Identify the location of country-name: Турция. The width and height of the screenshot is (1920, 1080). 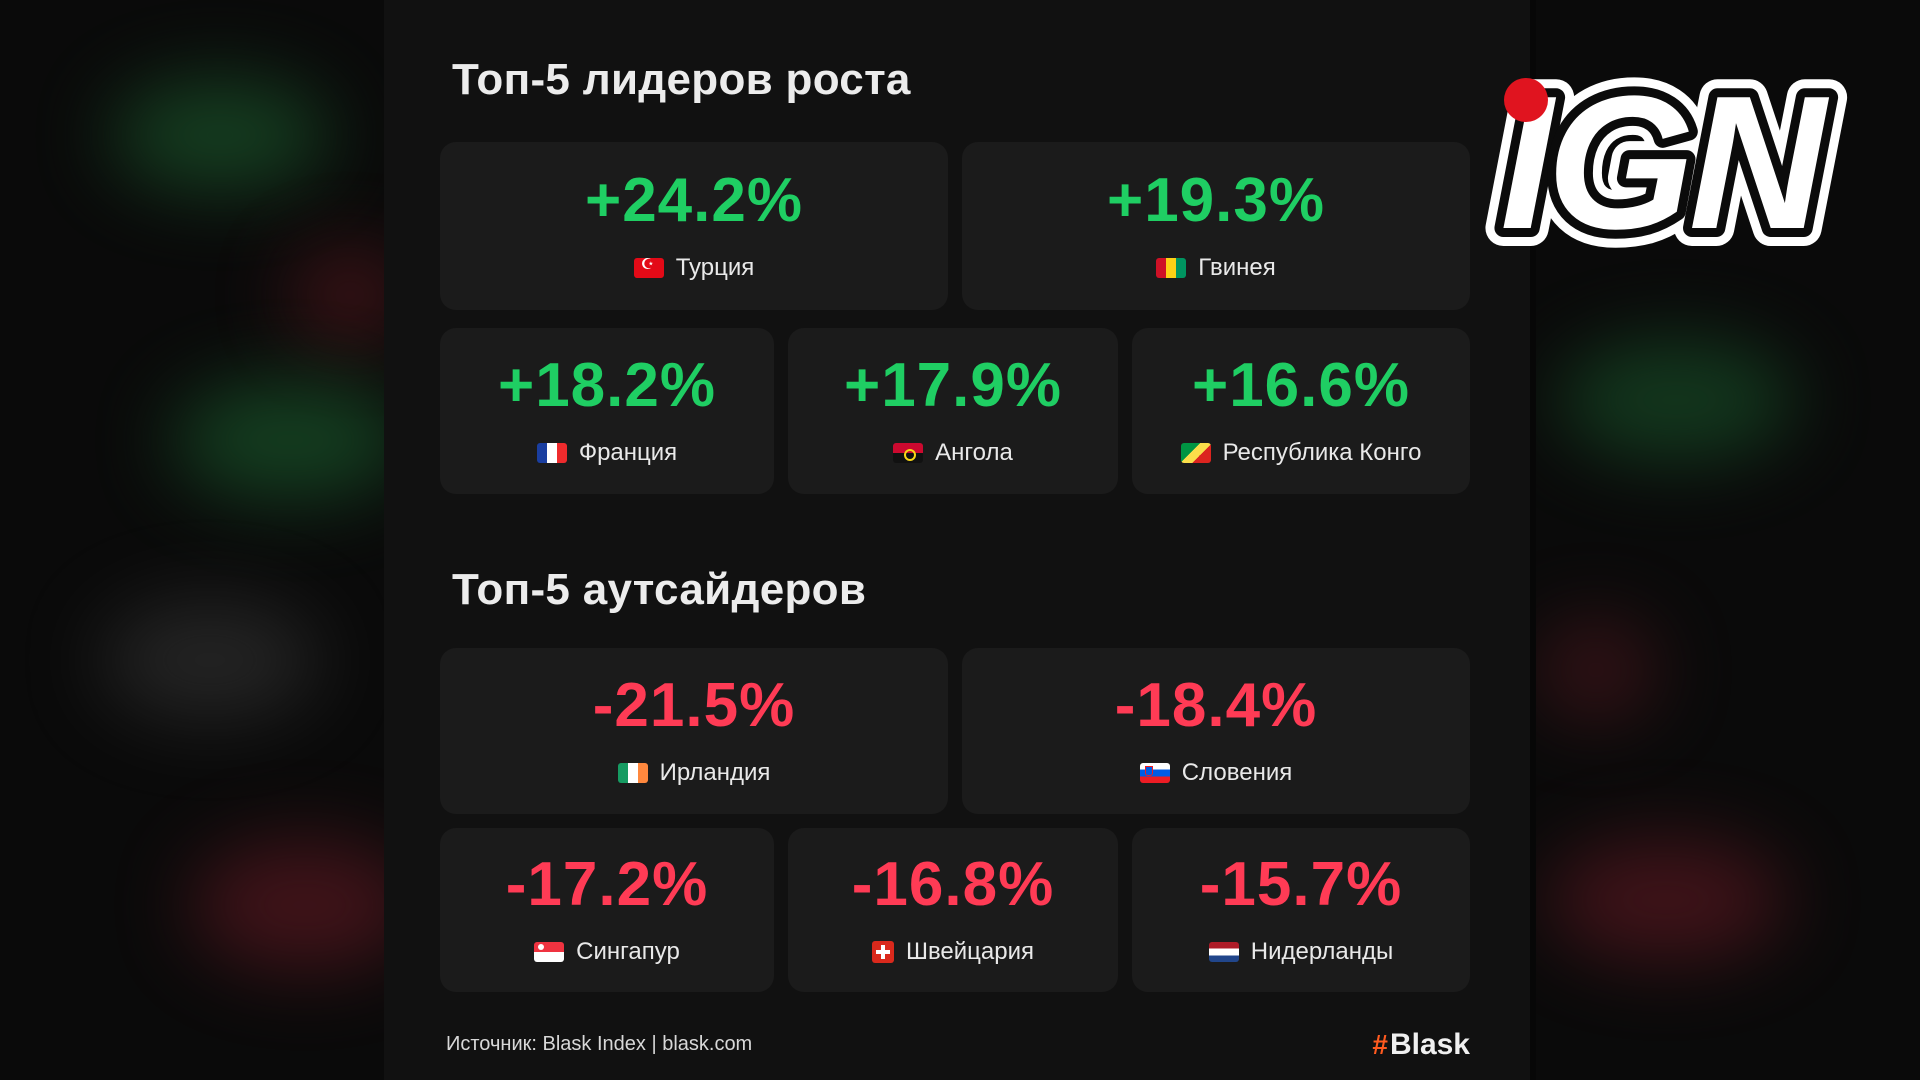
(715, 267).